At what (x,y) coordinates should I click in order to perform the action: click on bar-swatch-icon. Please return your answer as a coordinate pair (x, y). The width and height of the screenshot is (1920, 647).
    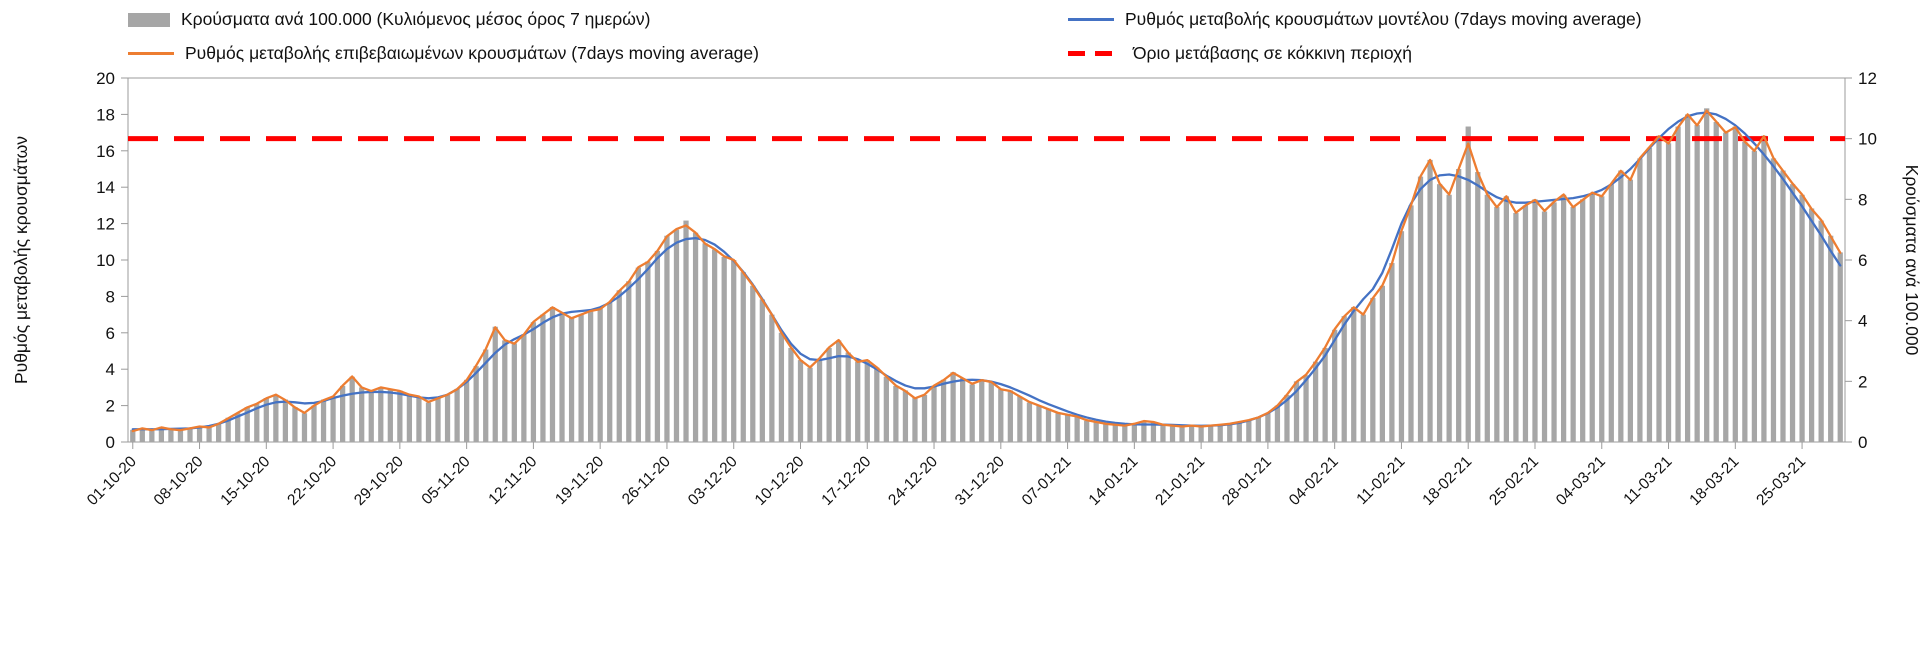
    Looking at the image, I should click on (149, 19).